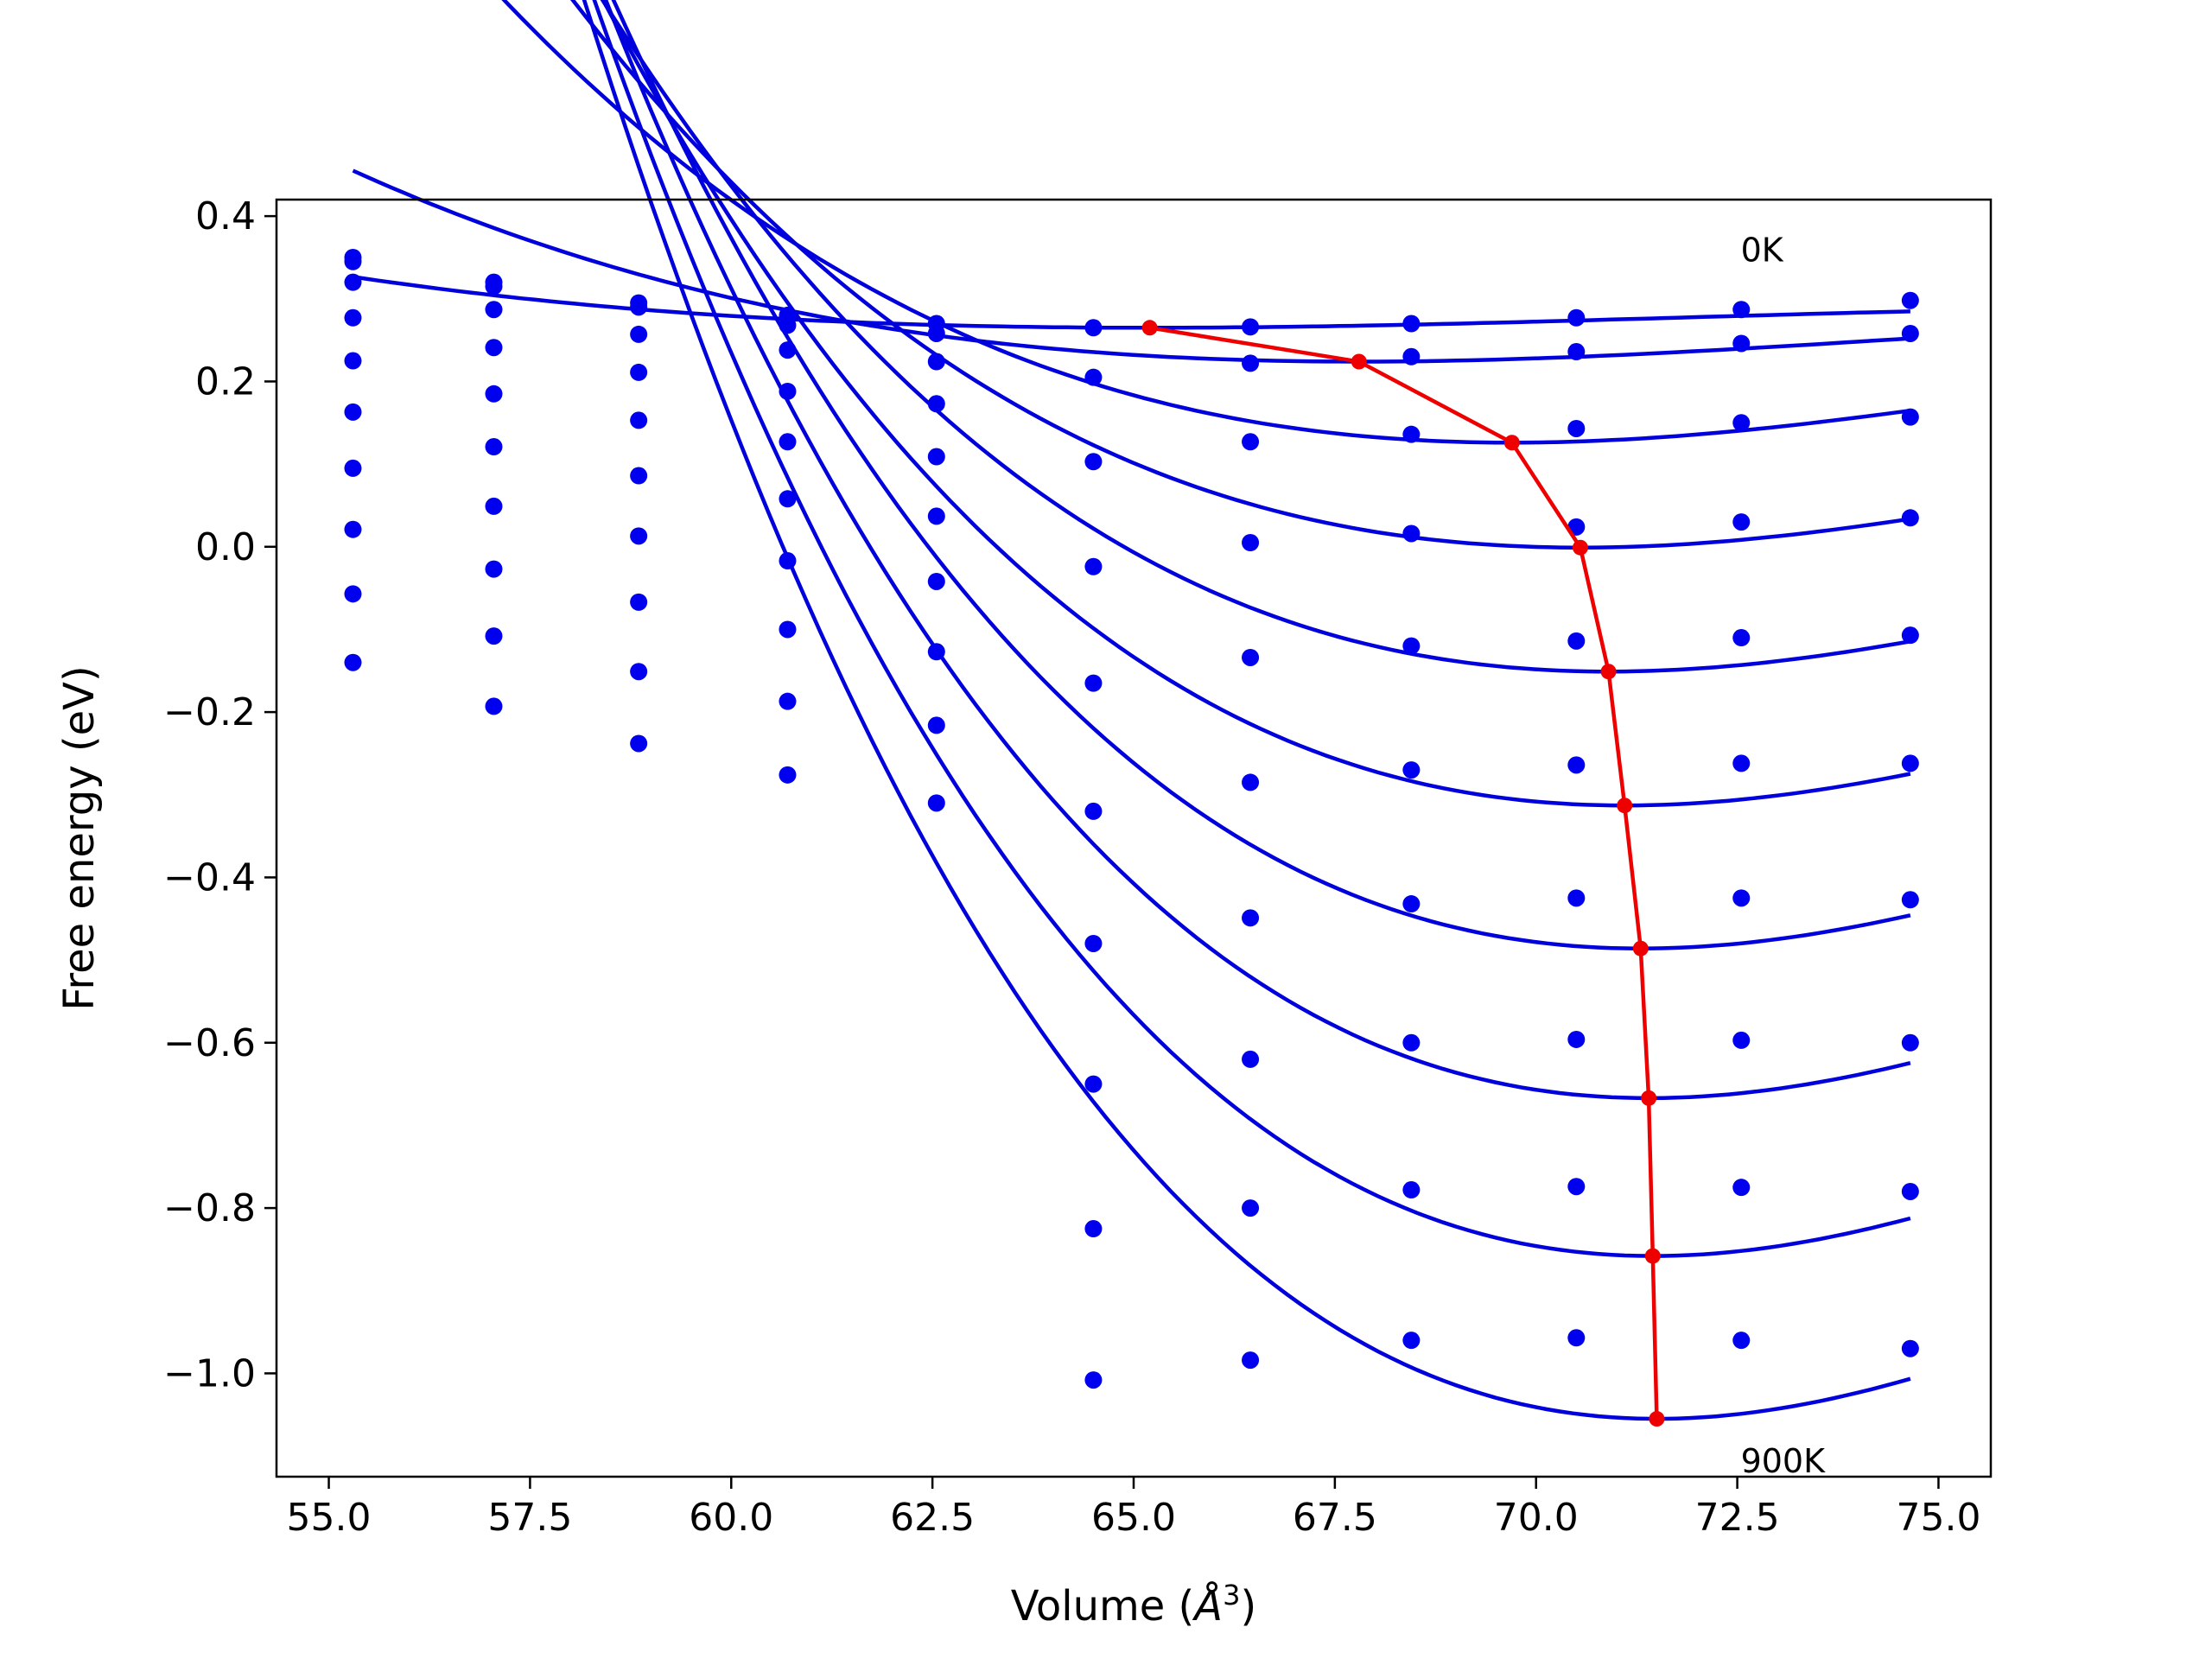 This screenshot has width=2212, height=1659. I want to click on x-tick-label: 67.5, so click(1335, 1518).